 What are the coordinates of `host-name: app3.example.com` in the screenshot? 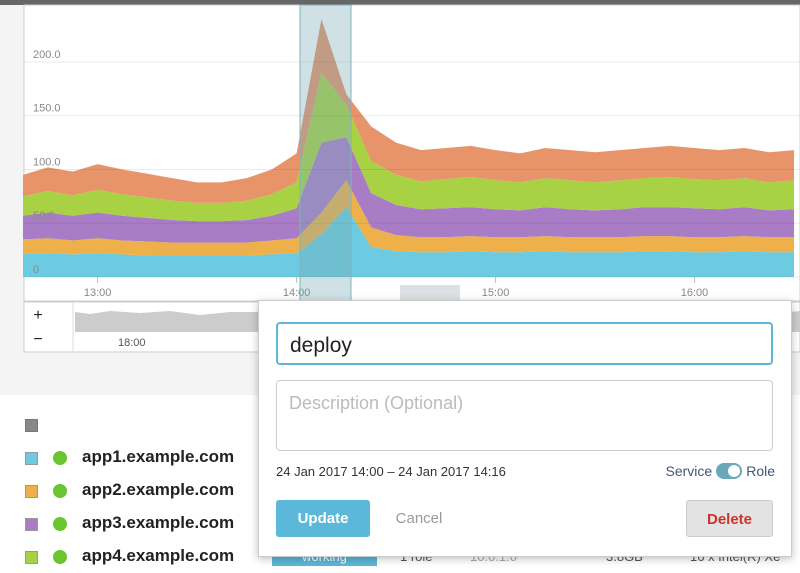 It's located at (158, 522).